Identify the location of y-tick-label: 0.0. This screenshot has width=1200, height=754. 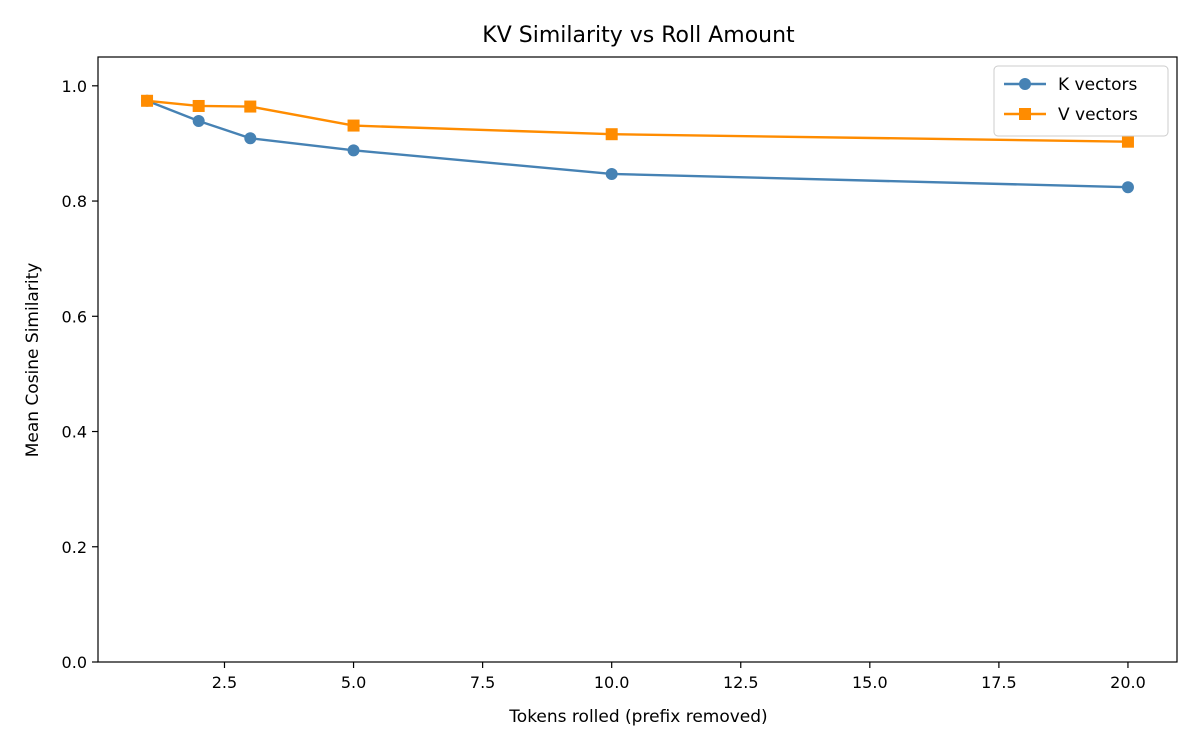
(74, 662).